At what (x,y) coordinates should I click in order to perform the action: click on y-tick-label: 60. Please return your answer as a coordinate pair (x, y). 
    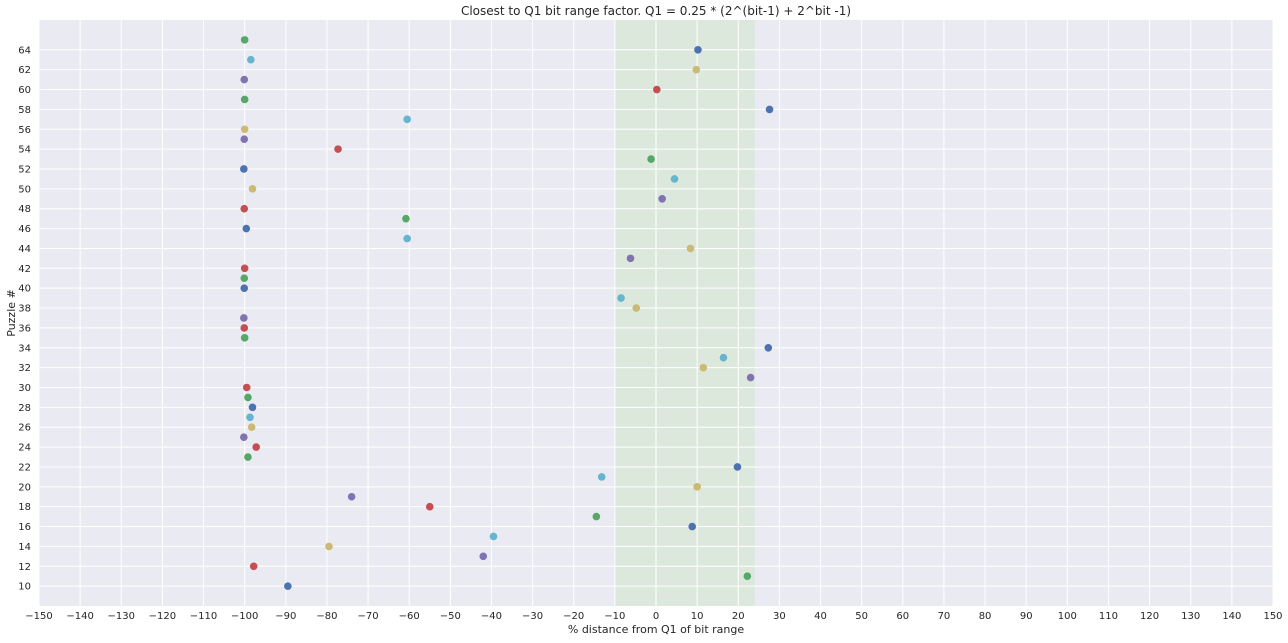
    Looking at the image, I should click on (24, 90).